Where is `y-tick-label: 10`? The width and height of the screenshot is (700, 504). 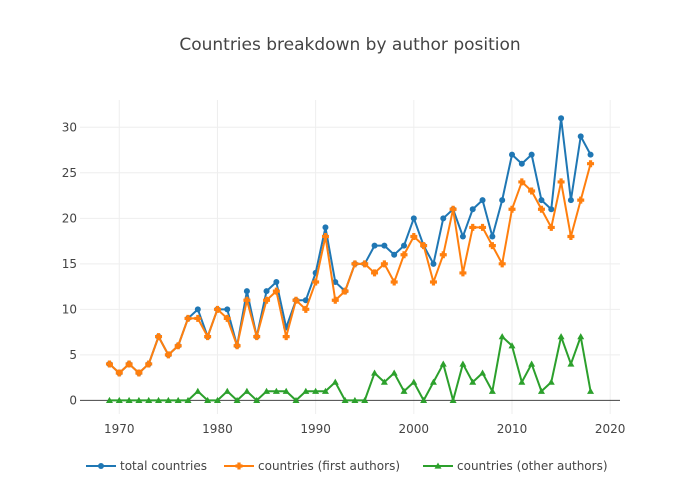 y-tick-label: 10 is located at coordinates (69, 309).